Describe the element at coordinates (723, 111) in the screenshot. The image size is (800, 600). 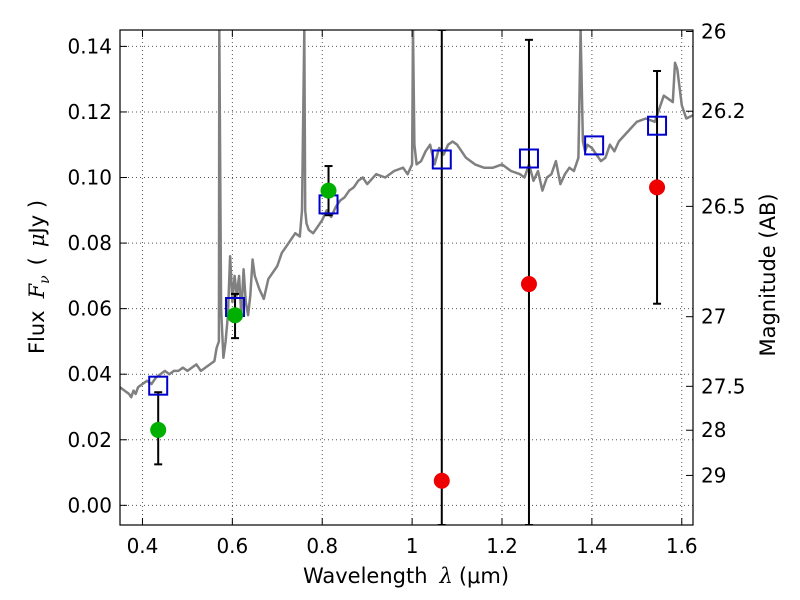
I see `y2-tick-label: 26.2` at that location.